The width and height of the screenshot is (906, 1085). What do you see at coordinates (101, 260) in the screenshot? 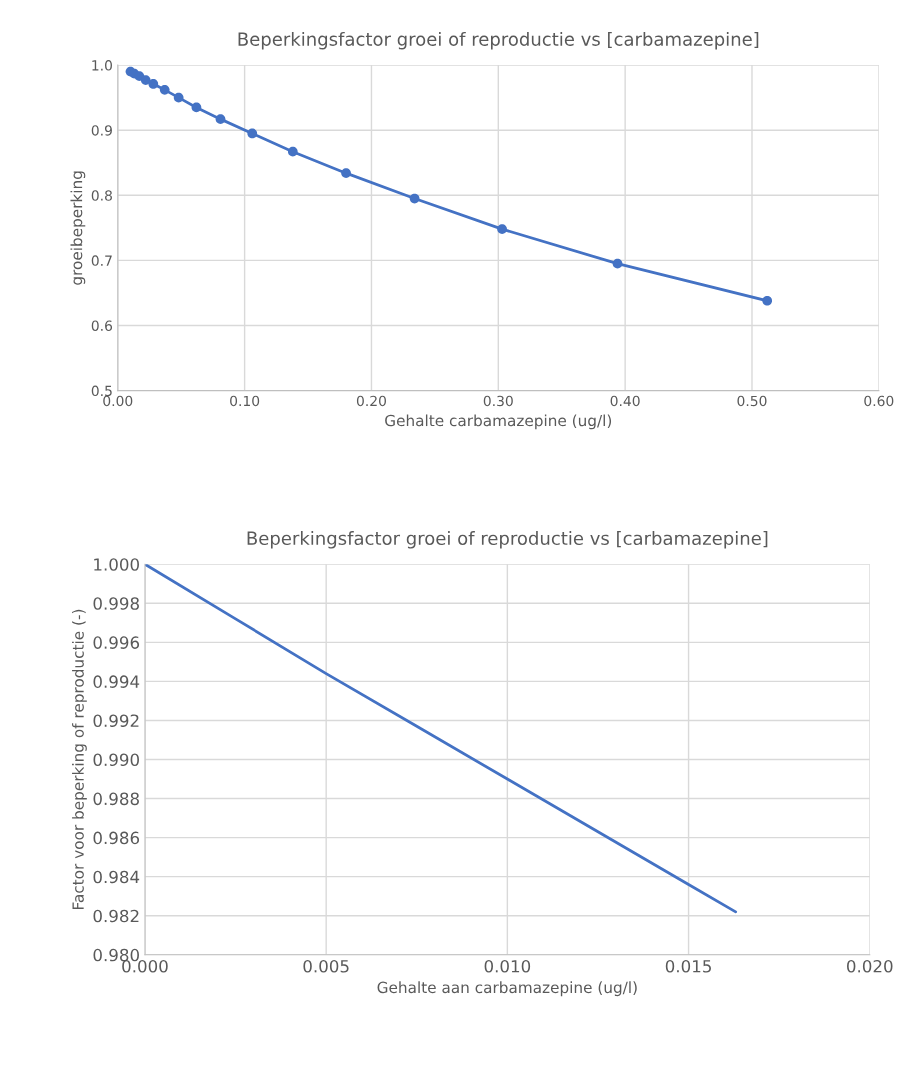
I see `y-tick-label: 0.7` at bounding box center [101, 260].